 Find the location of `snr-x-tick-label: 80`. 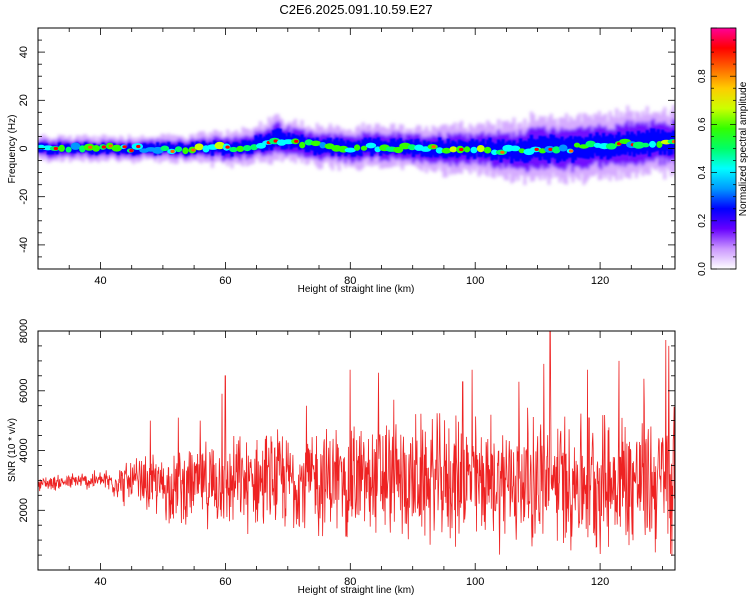

snr-x-tick-label: 80 is located at coordinates (350, 582).